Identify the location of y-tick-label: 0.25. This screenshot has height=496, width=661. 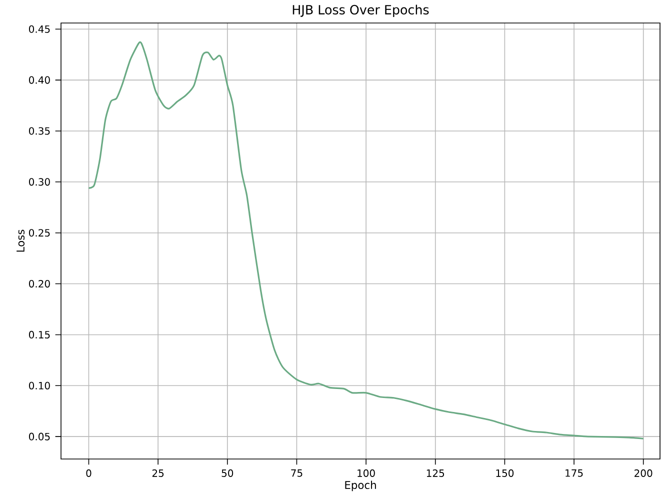
(39, 233).